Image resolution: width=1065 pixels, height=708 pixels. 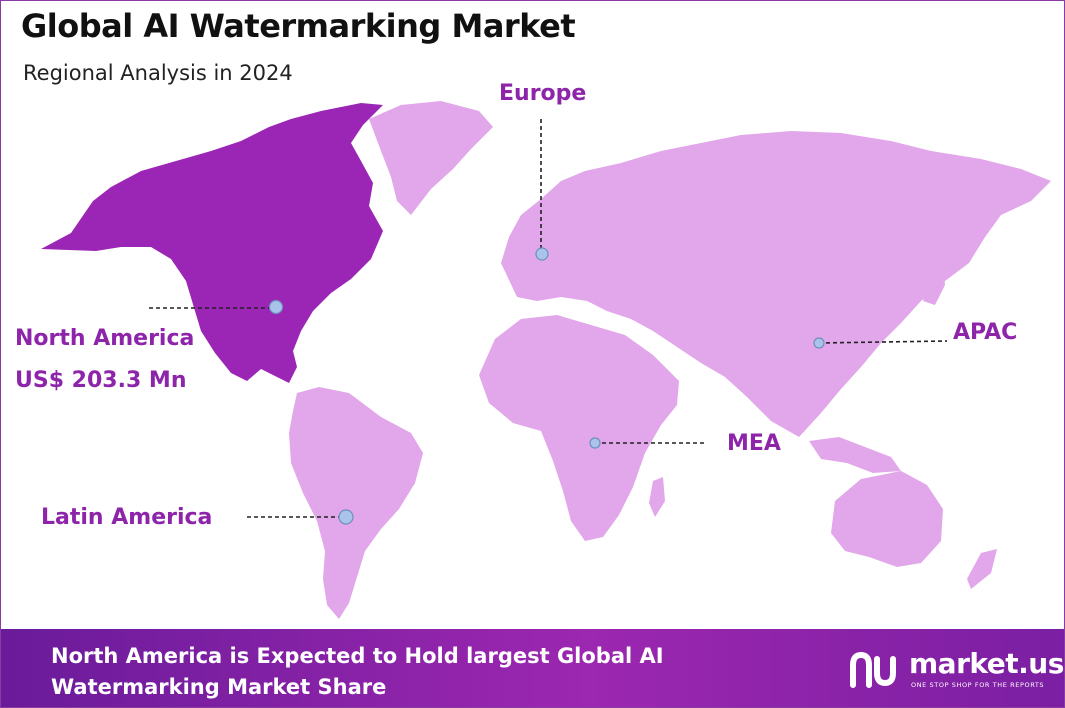 What do you see at coordinates (105, 338) in the screenshot?
I see `north-america-label: North America` at bounding box center [105, 338].